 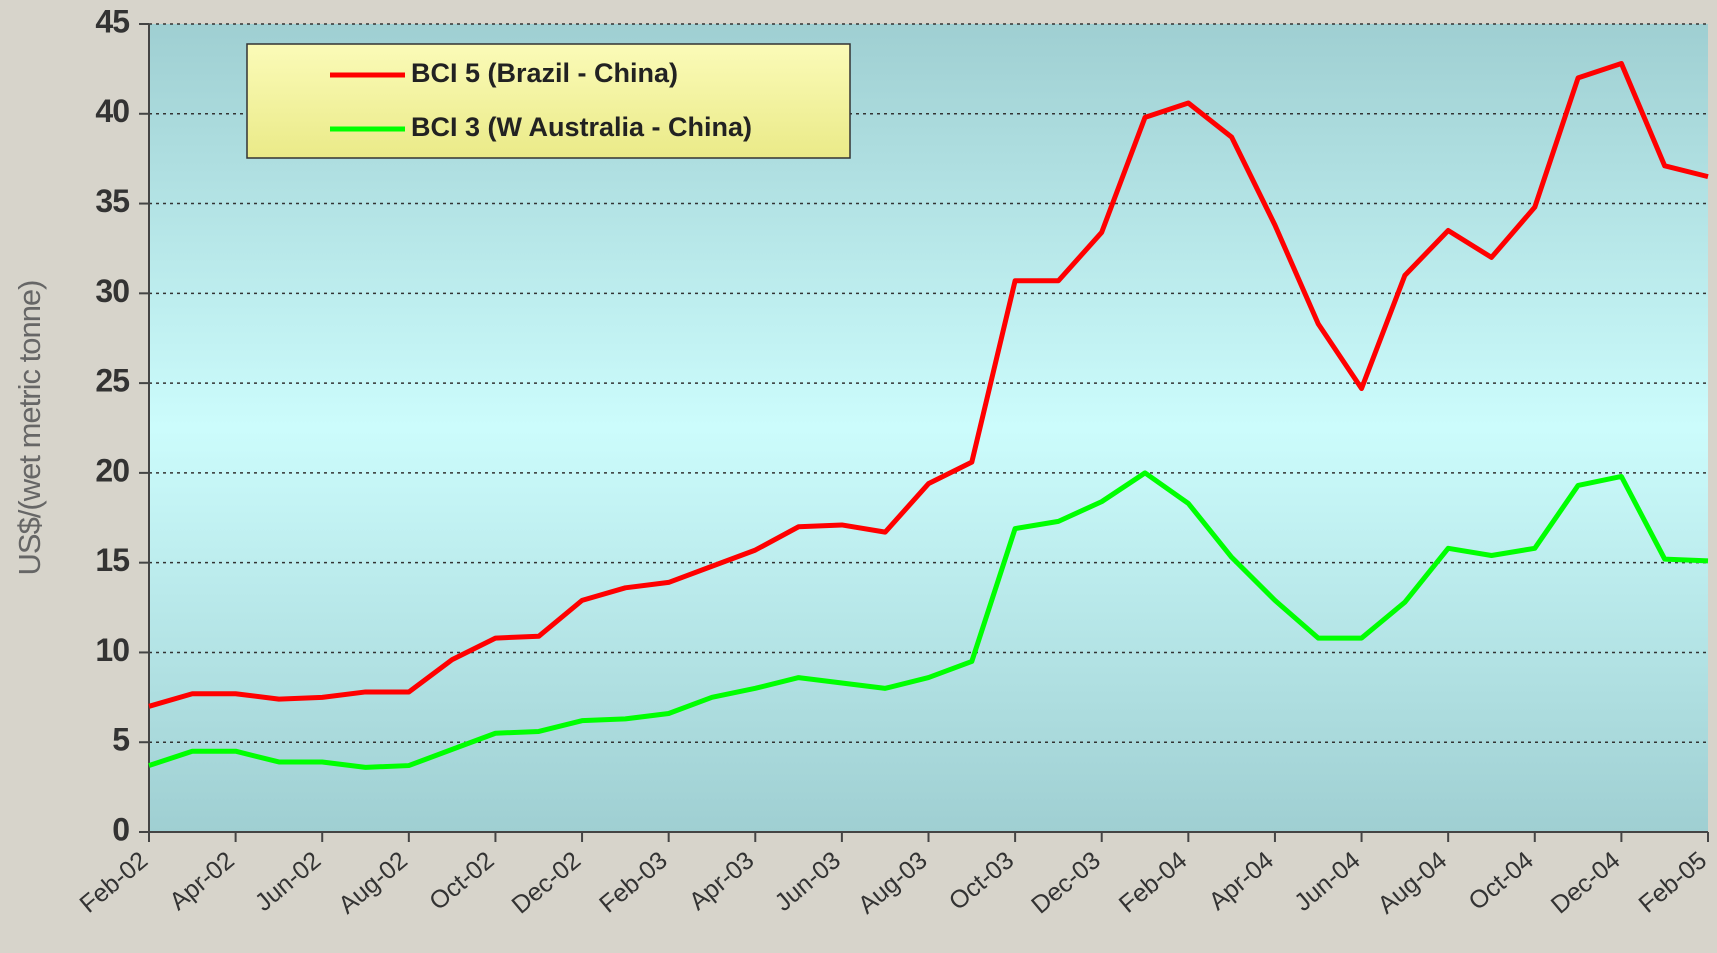 I want to click on y-tick-label: 25, so click(x=112, y=381).